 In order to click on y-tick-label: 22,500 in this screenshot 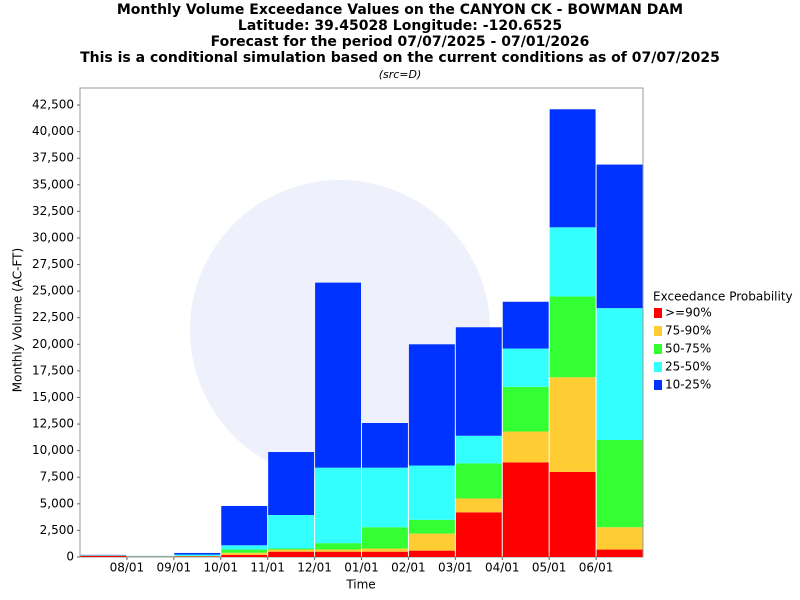, I will do `click(53, 317)`.